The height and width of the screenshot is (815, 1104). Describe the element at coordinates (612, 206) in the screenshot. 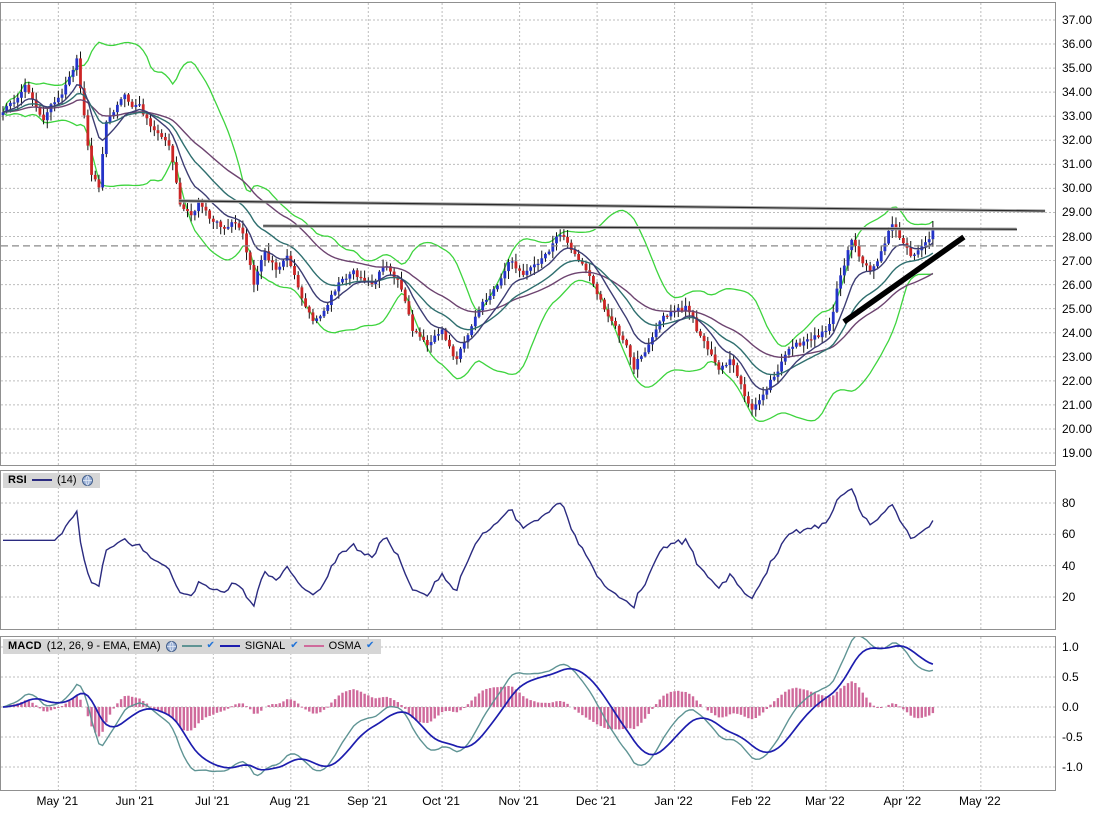

I see `resistance-line-upper` at that location.